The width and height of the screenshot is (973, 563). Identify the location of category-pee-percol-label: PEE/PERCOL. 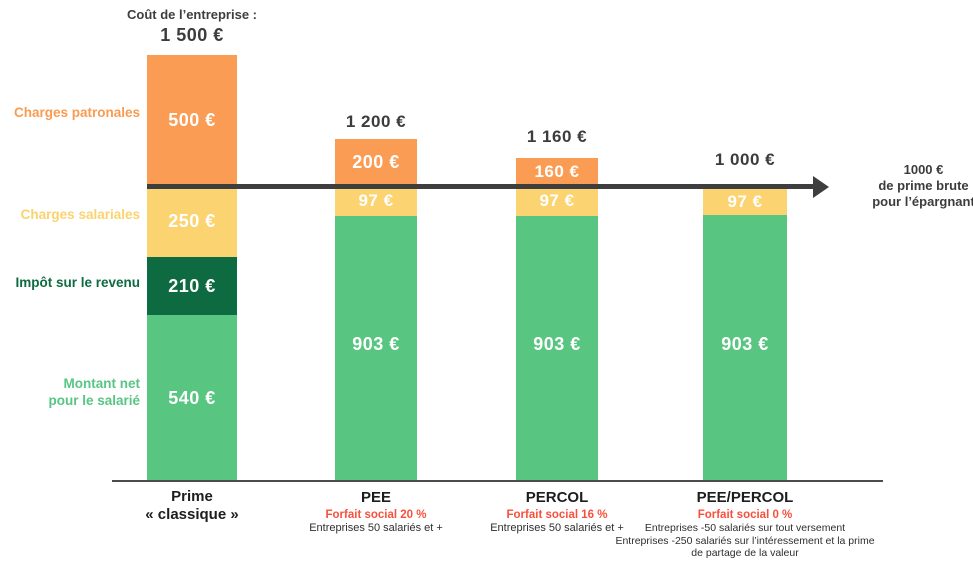
(745, 497).